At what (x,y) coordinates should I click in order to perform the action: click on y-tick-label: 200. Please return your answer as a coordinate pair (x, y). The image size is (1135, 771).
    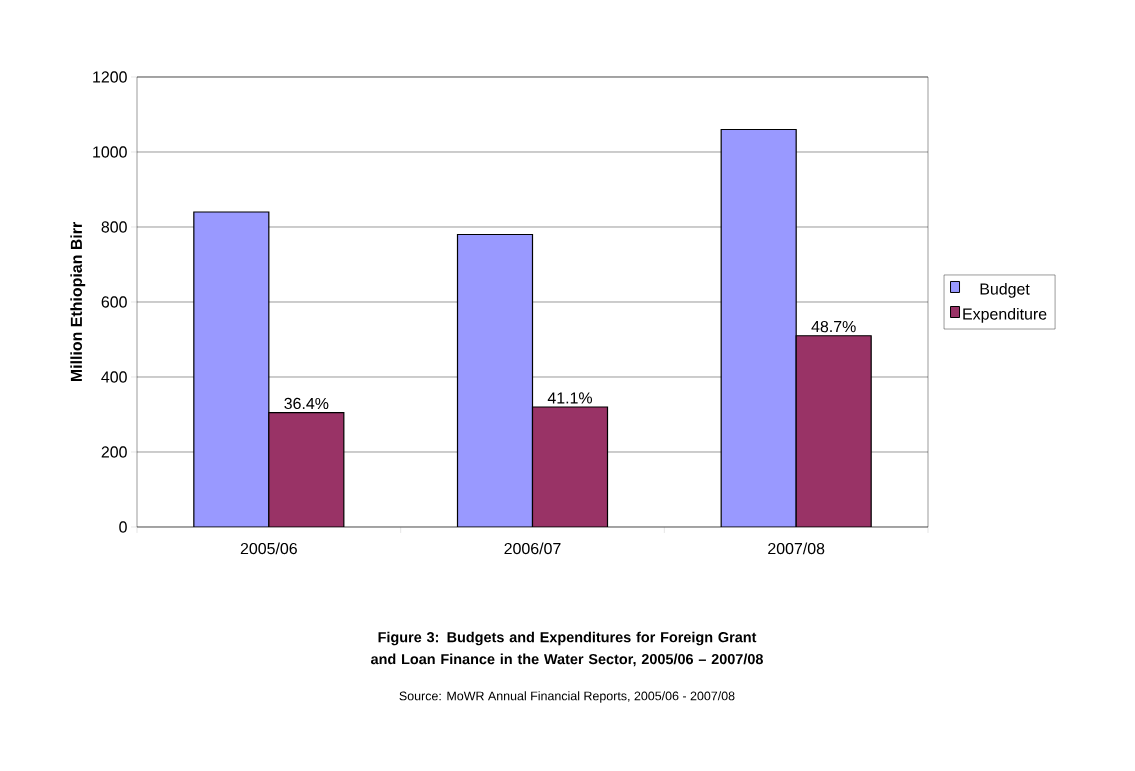
    Looking at the image, I should click on (114, 452).